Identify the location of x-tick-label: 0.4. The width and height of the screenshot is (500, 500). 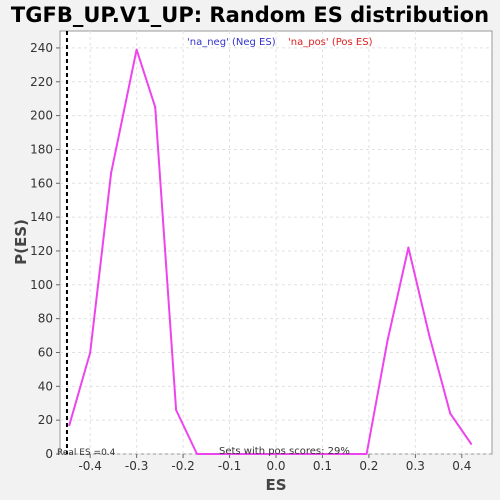
(461, 466).